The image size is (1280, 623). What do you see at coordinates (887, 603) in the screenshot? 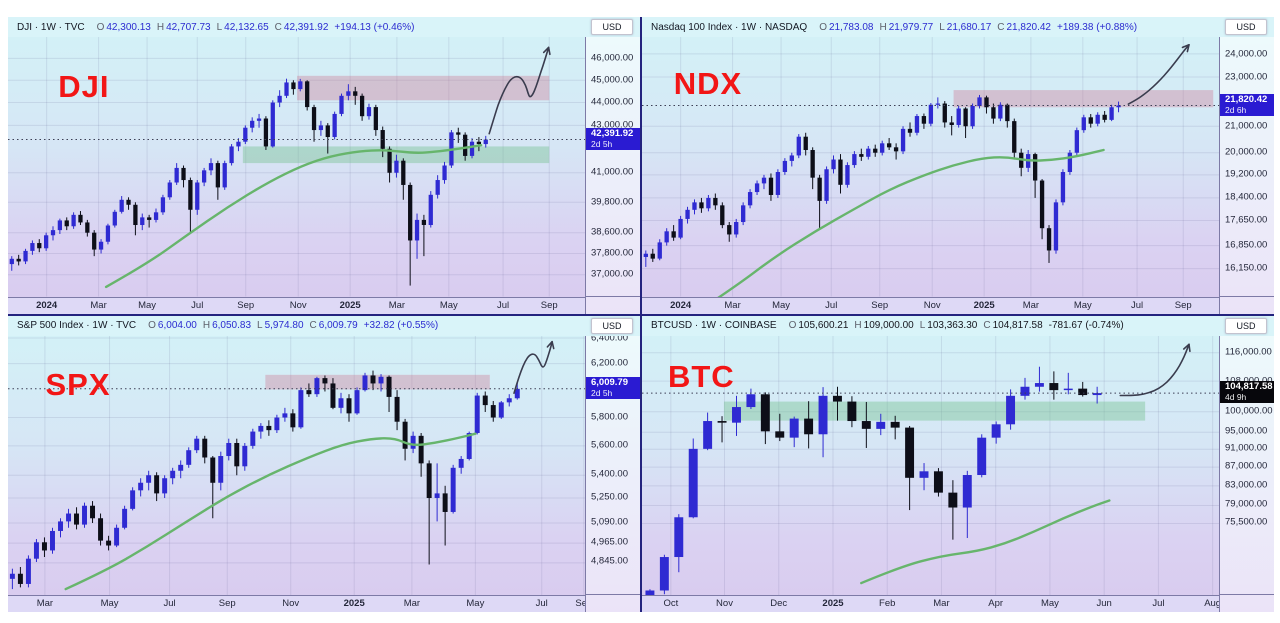
I see `time-tick: Feb` at bounding box center [887, 603].